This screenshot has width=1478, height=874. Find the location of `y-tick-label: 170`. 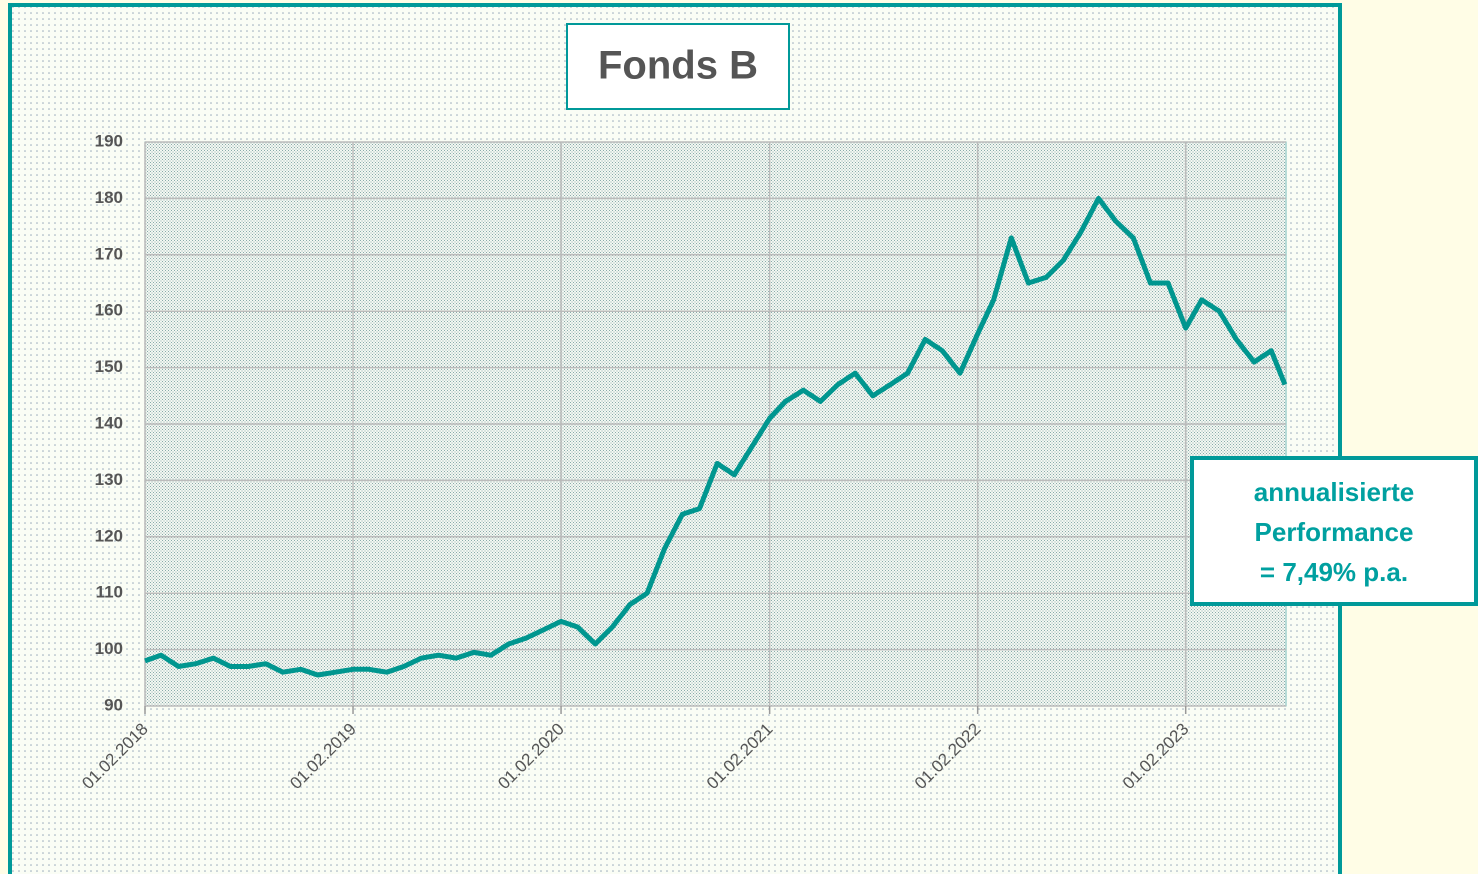

y-tick-label: 170 is located at coordinates (109, 253).